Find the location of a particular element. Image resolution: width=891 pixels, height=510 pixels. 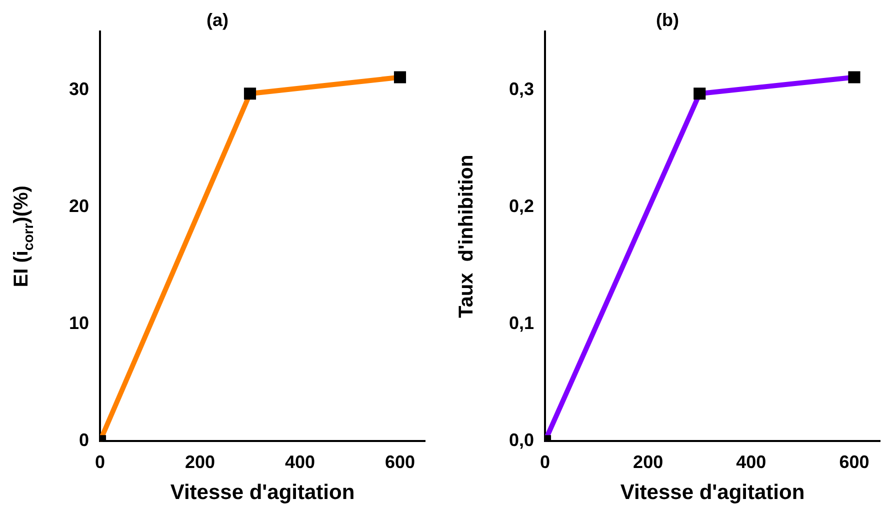

y-axis-title: Taux d'inhibition is located at coordinates (467, 236).